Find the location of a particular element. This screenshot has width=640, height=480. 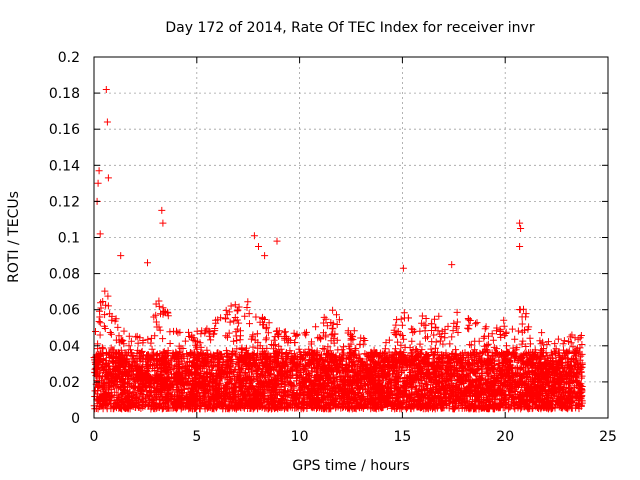

y-tick-label: 0.02 is located at coordinates (64, 383).